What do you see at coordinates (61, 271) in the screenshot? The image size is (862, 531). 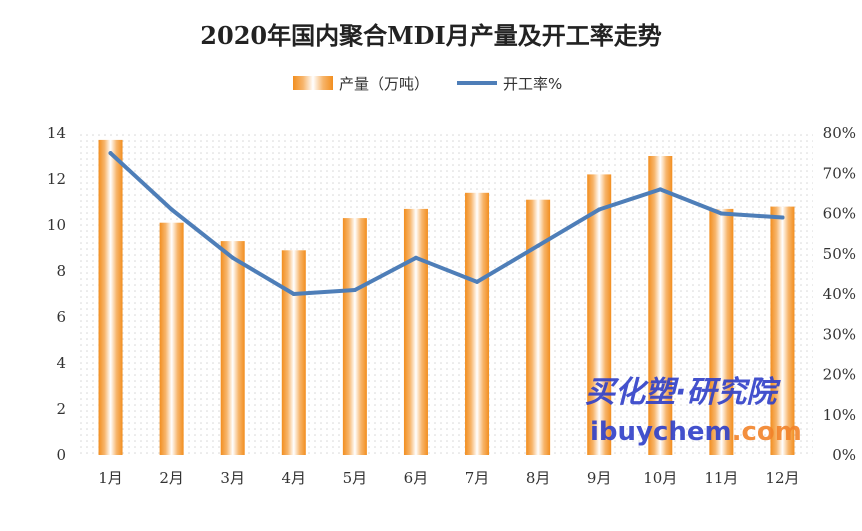 I see `left-tick-label: 8` at bounding box center [61, 271].